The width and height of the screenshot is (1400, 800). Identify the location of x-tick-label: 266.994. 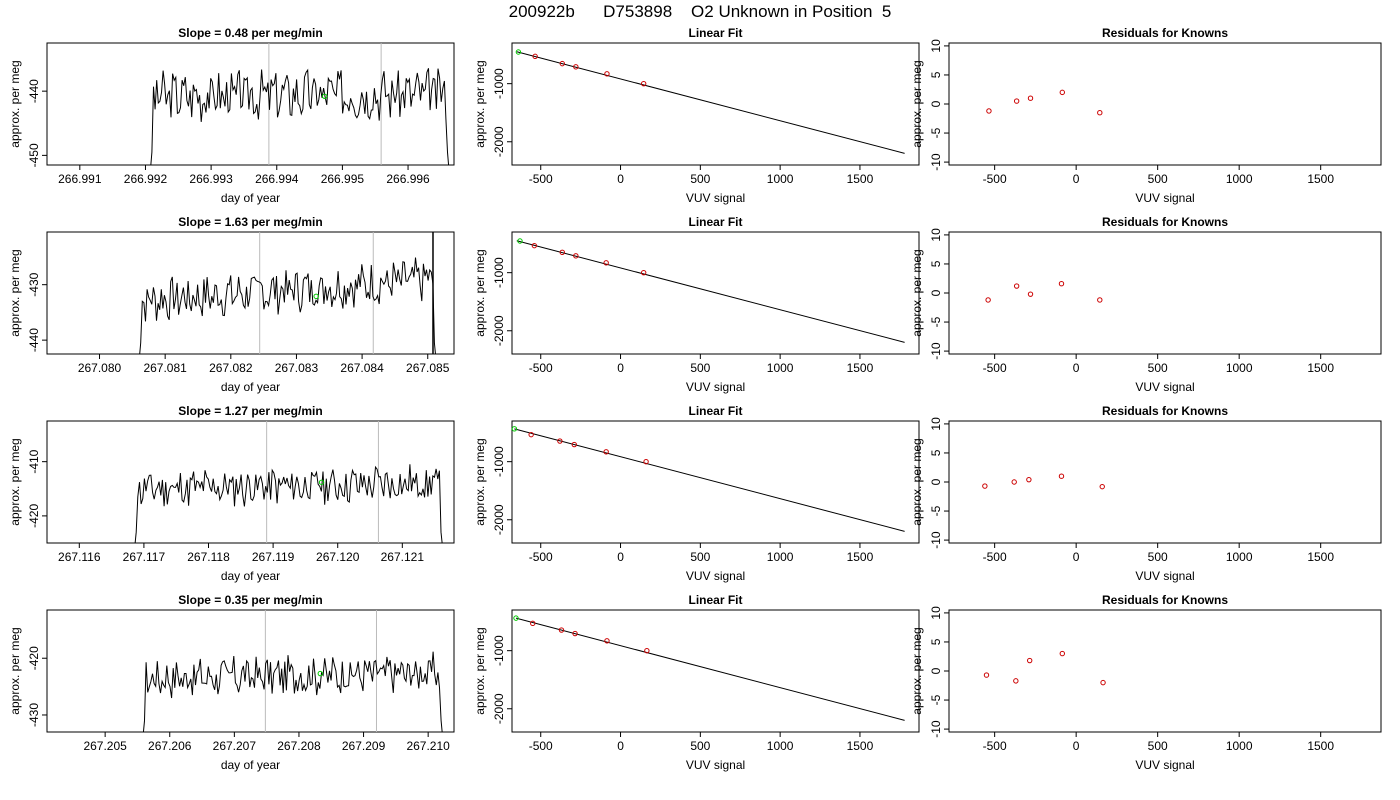
(277, 179).